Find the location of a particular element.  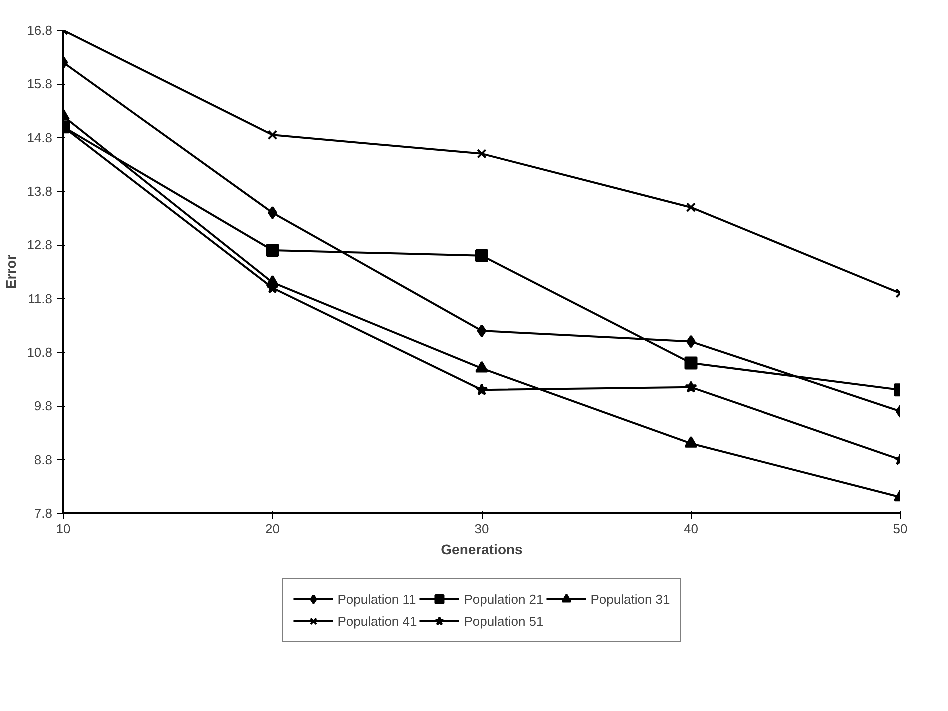

y-tick-label: 15.8 is located at coordinates (40, 84).